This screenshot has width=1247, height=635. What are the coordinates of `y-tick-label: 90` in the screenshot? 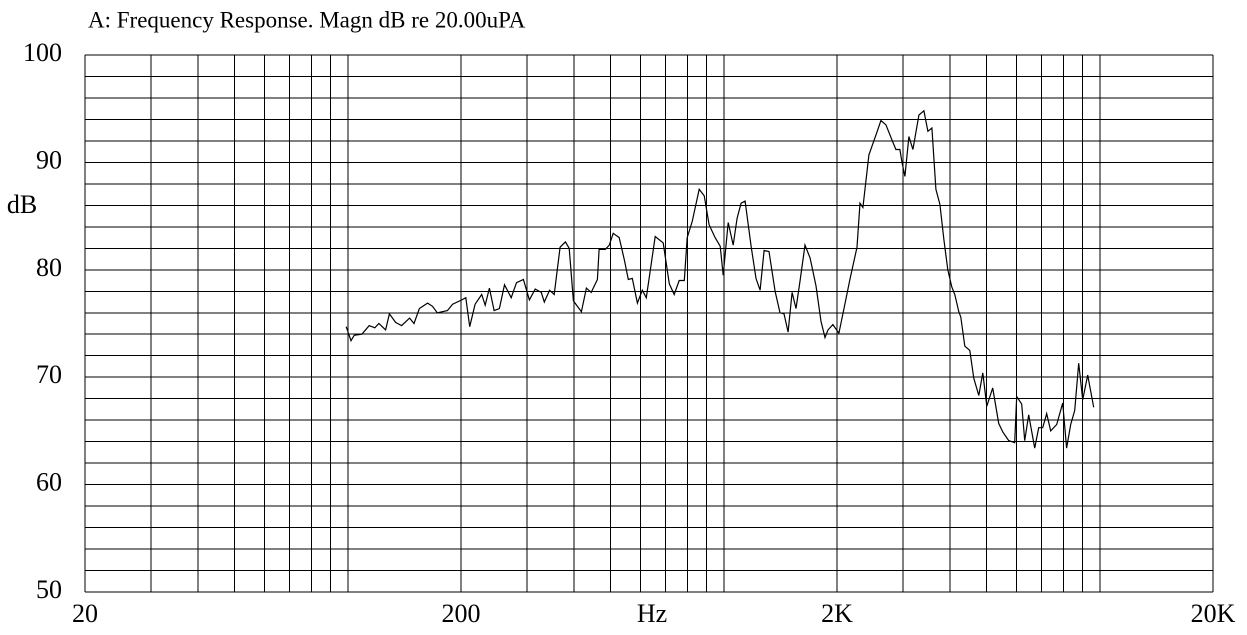 It's located at (49, 159).